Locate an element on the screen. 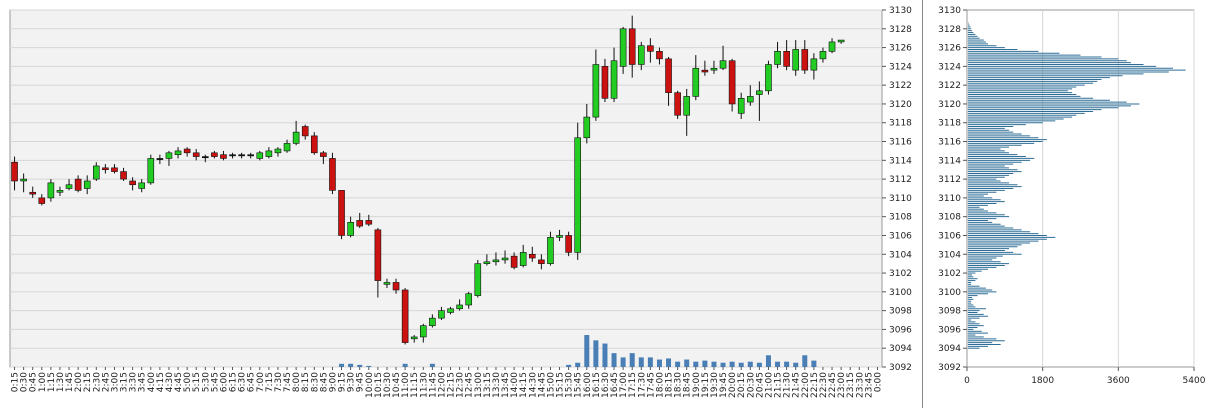 Image resolution: width=1211 pixels, height=408 pixels. x-tick-label: 19:45 is located at coordinates (724, 385).